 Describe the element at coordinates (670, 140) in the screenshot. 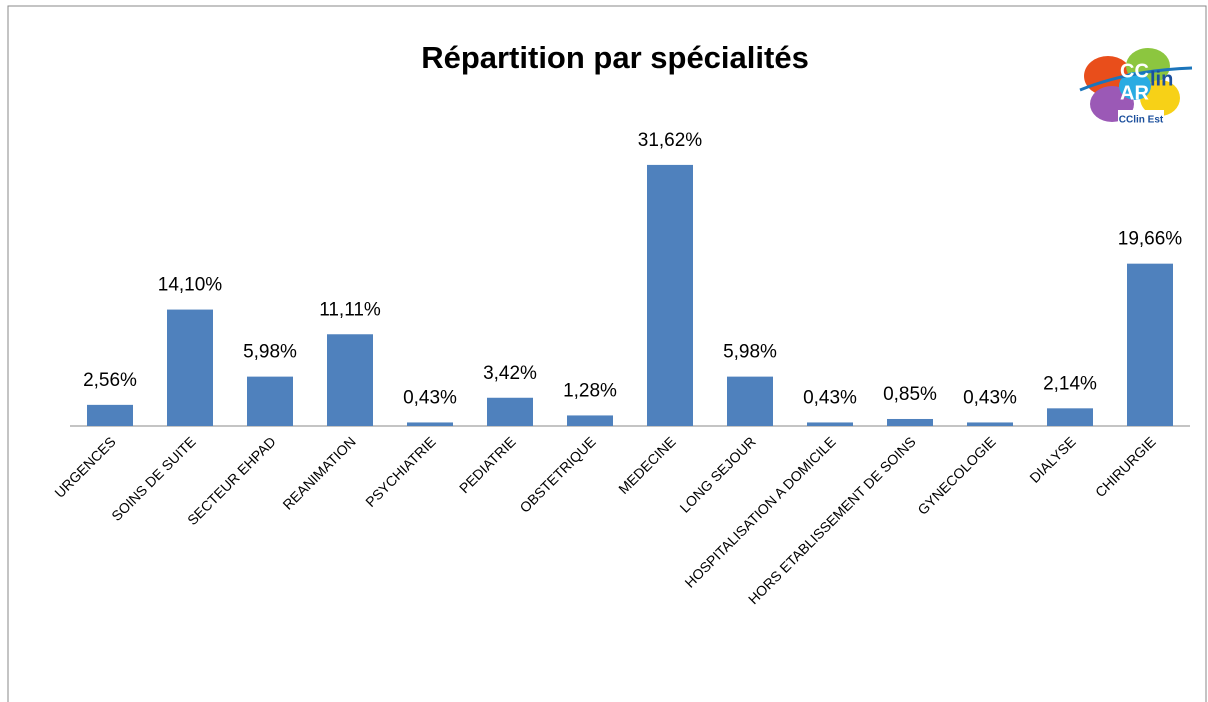

I see `value-label: 31,62%` at that location.